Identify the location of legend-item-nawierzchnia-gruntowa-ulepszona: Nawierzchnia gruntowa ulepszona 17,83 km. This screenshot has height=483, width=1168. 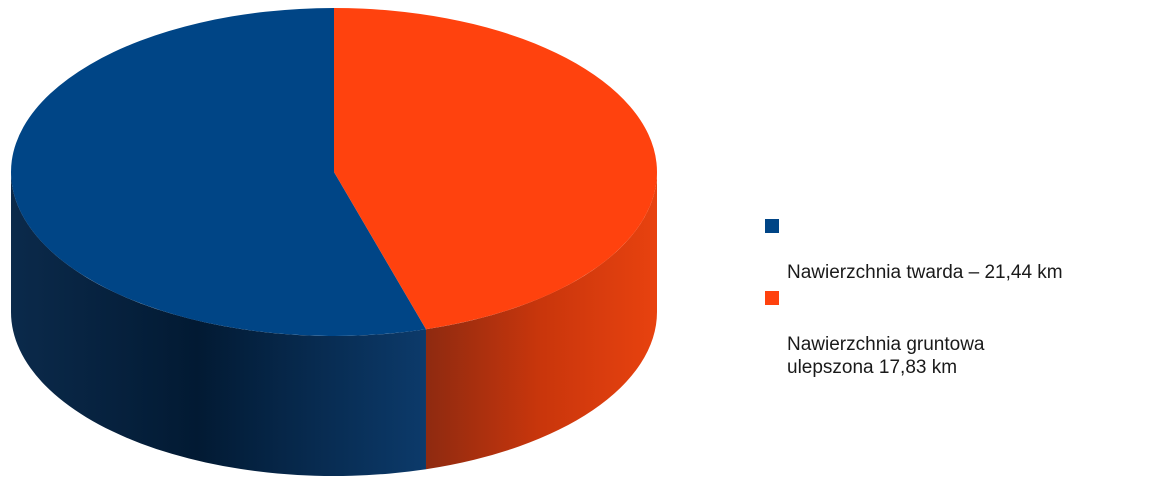
(962, 333).